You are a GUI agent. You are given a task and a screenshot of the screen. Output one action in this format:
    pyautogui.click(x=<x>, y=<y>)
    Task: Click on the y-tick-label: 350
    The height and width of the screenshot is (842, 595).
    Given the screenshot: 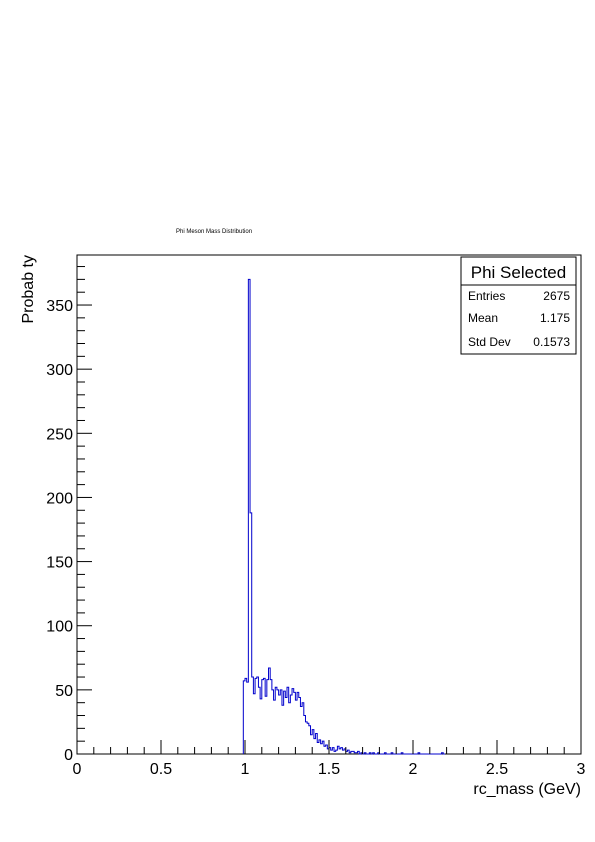 What is the action you would take?
    pyautogui.click(x=59, y=306)
    